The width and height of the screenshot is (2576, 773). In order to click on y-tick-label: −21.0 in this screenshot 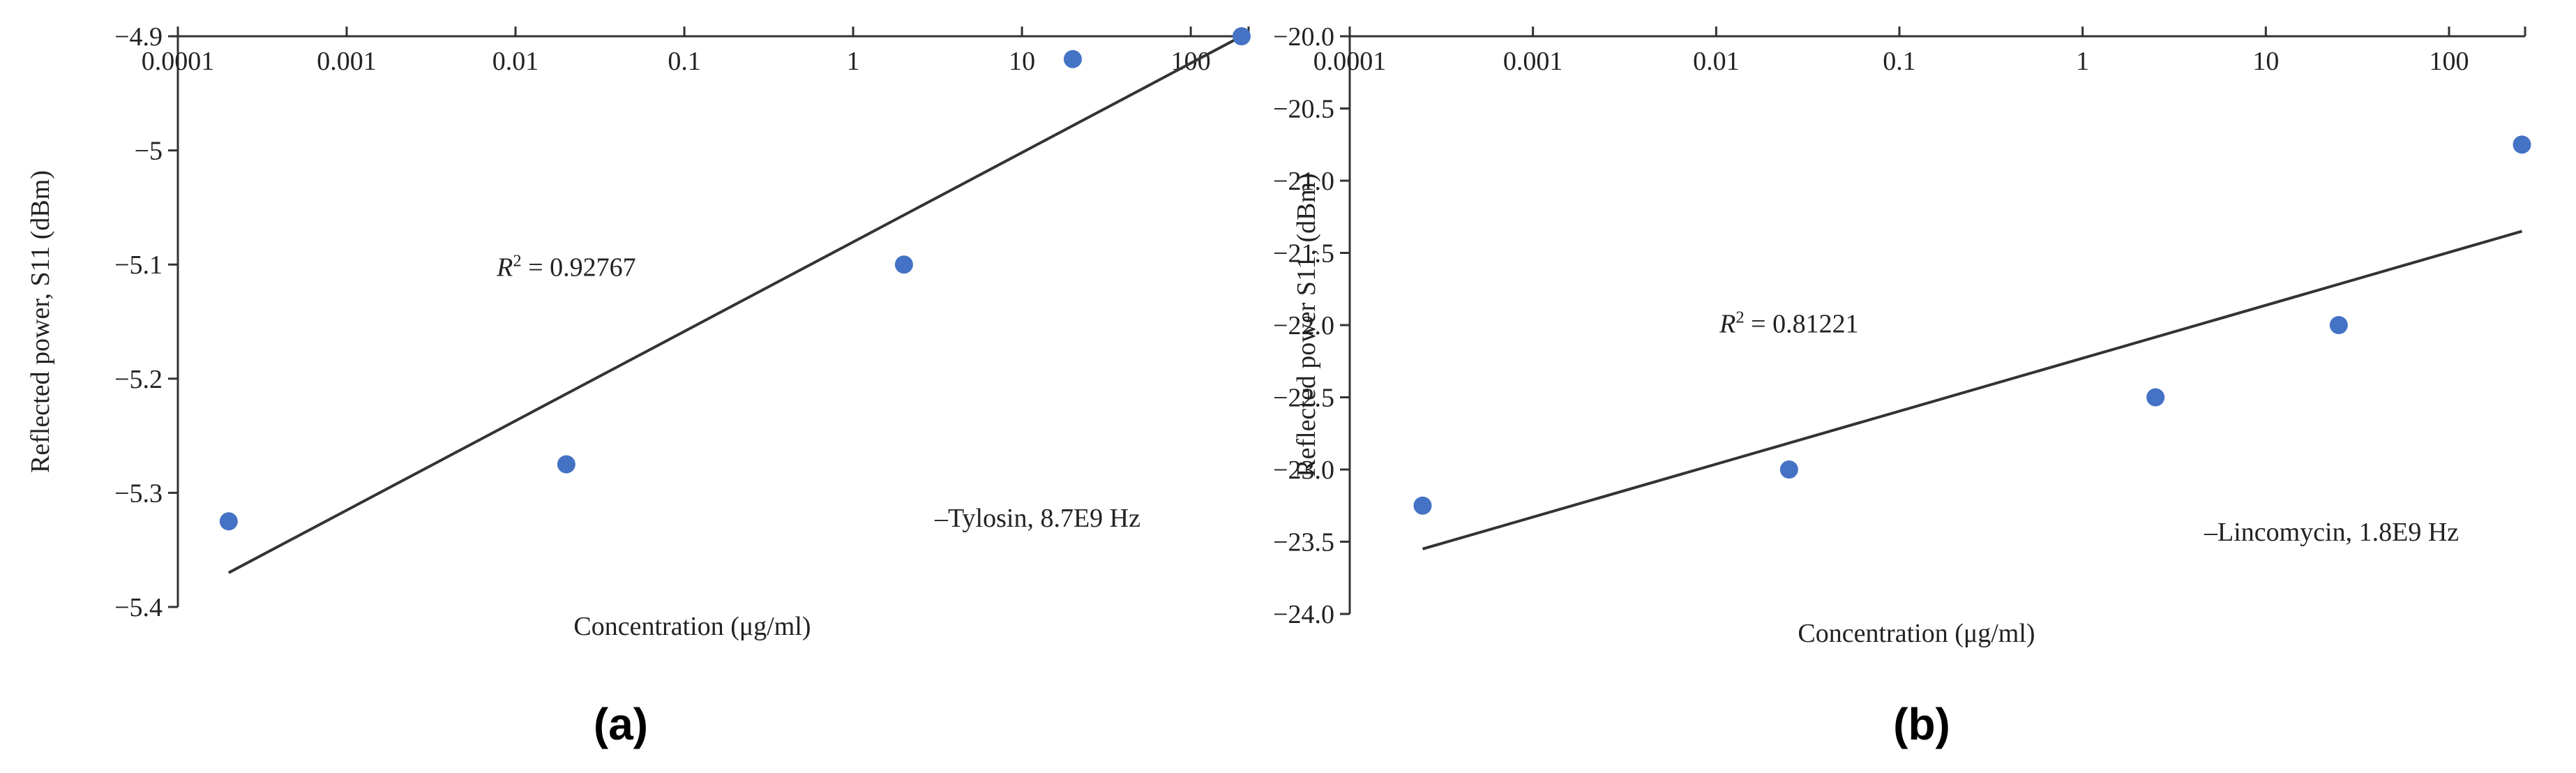, I will do `click(1303, 182)`.